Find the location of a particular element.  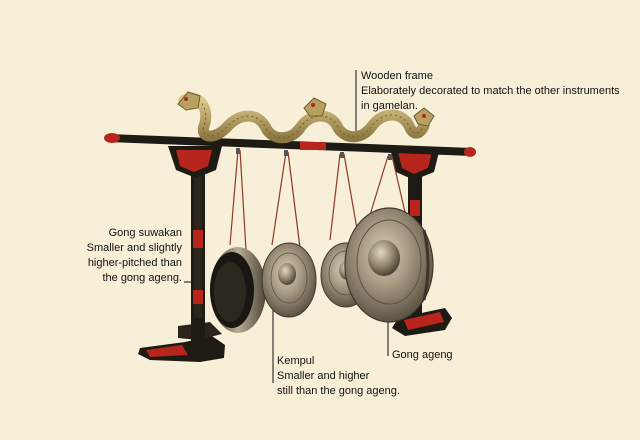

hooks is located at coordinates (314, 154).